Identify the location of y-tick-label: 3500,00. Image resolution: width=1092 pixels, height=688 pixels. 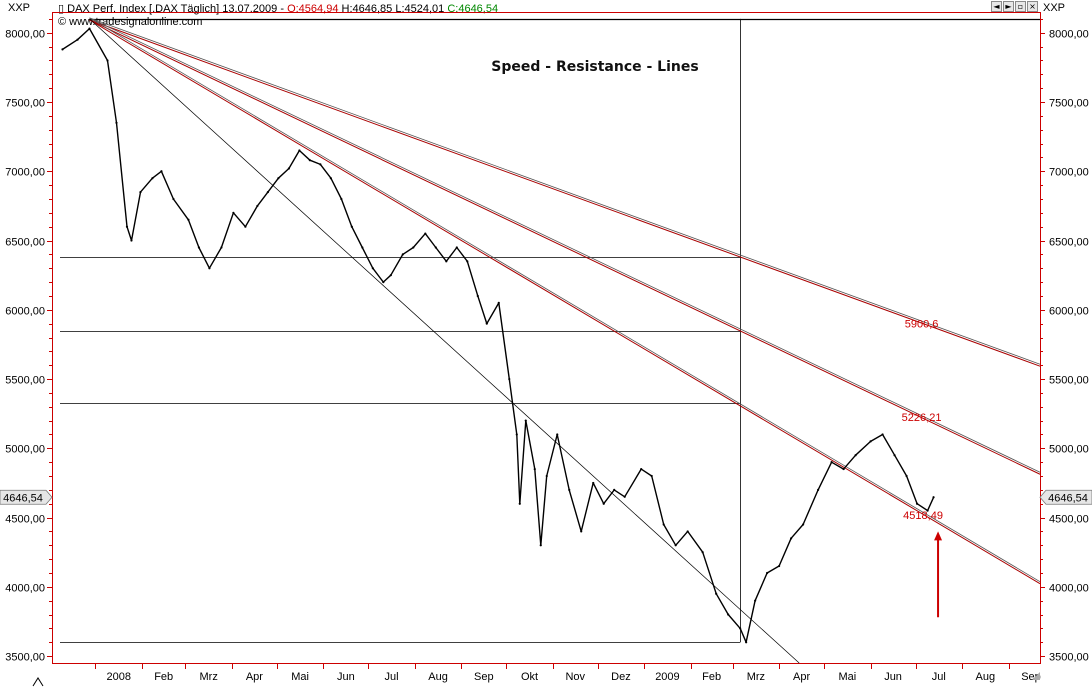
(25, 658).